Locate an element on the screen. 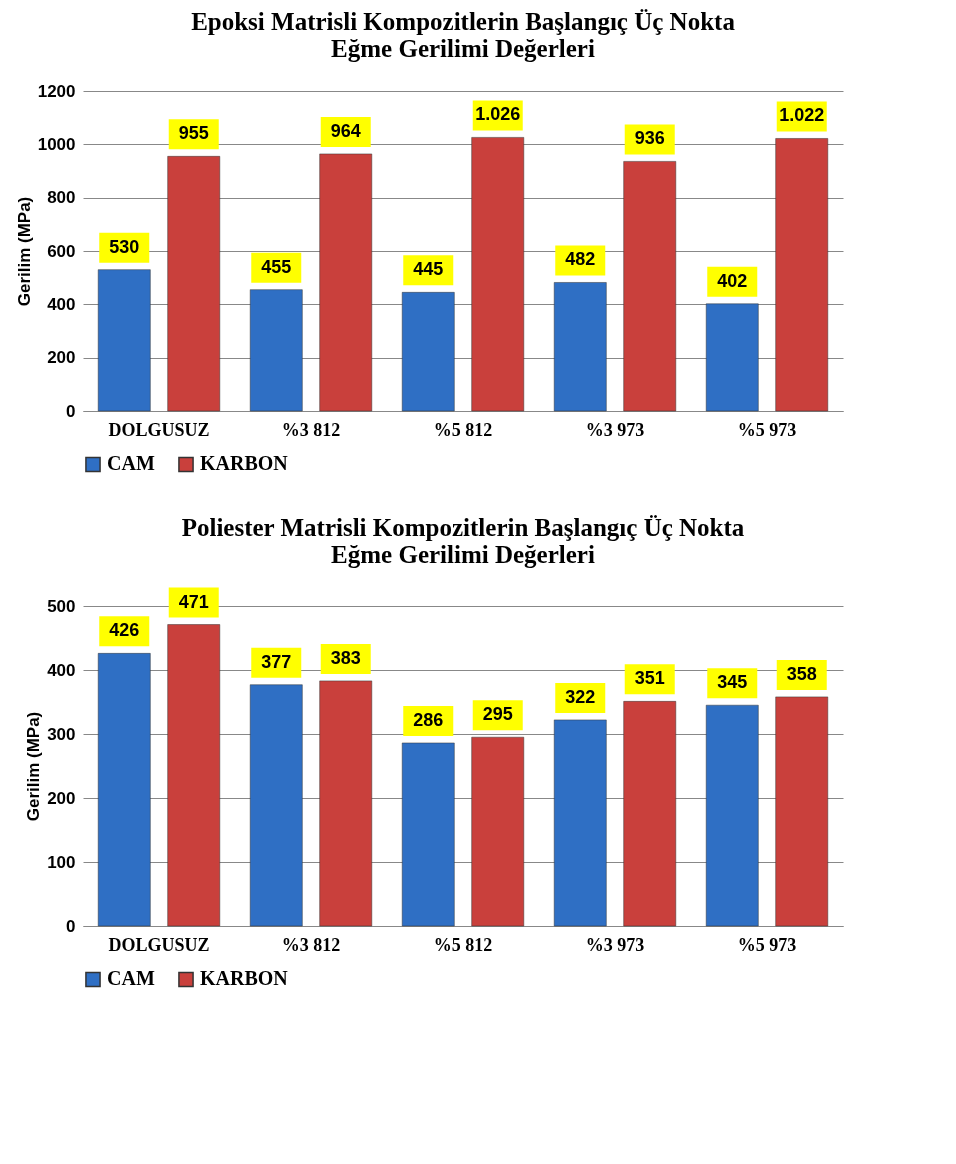 This screenshot has width=956, height=1164. chart-title: Epoksi Matrisli Kompozitlerin Başlangıç Üç Nokta Eğme Gerilimi Değerleri is located at coordinates (463, 35).